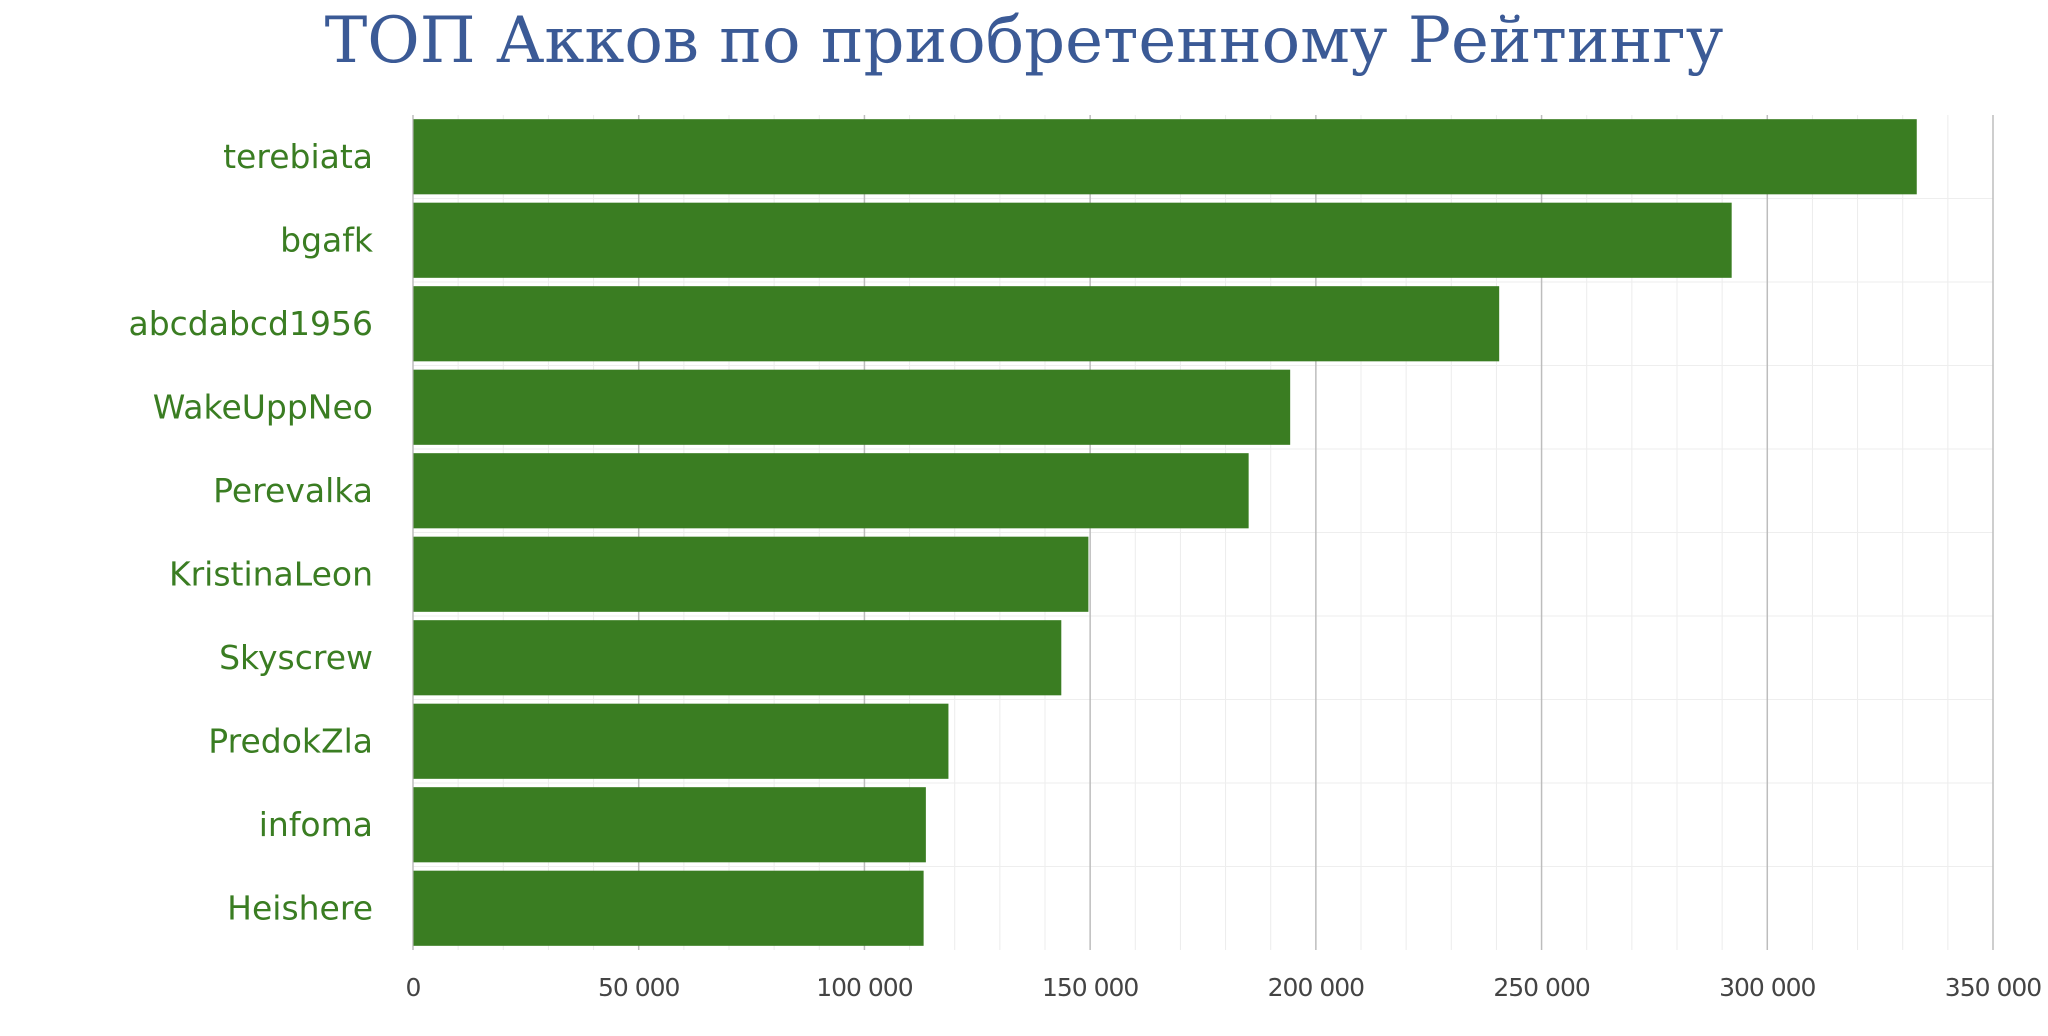  I want to click on bar-PredokZla, so click(681, 741).